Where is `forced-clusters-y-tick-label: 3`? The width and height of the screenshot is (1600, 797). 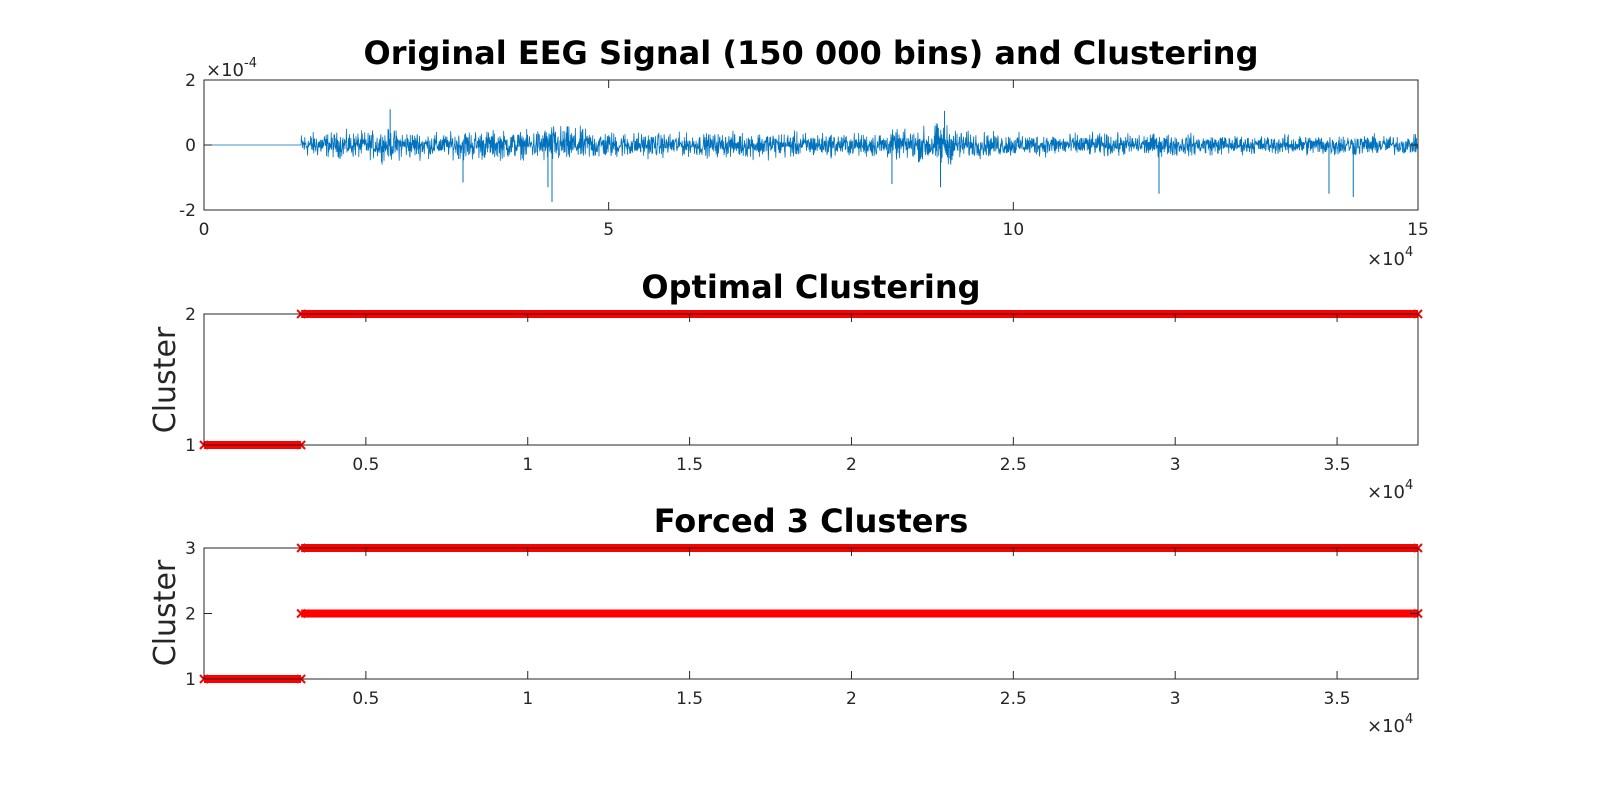 forced-clusters-y-tick-label: 3 is located at coordinates (190, 549).